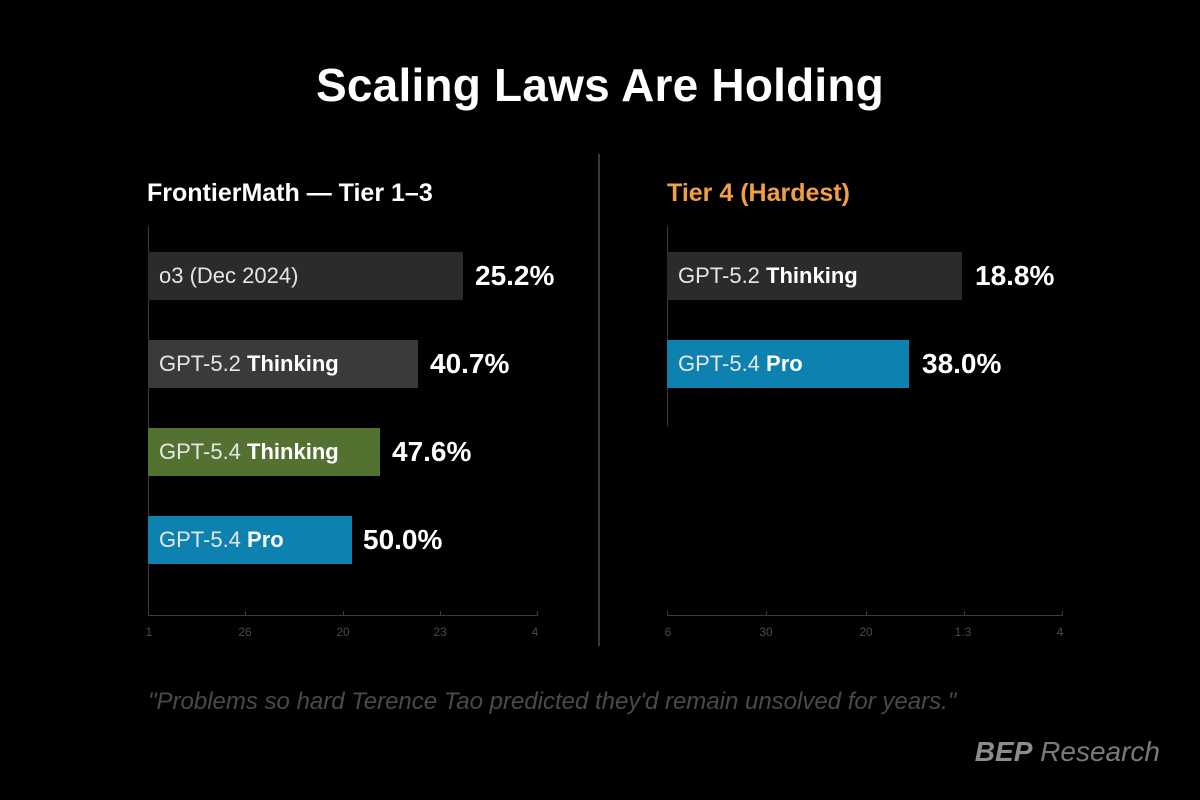  I want to click on bar-value: 25.2%, so click(515, 275).